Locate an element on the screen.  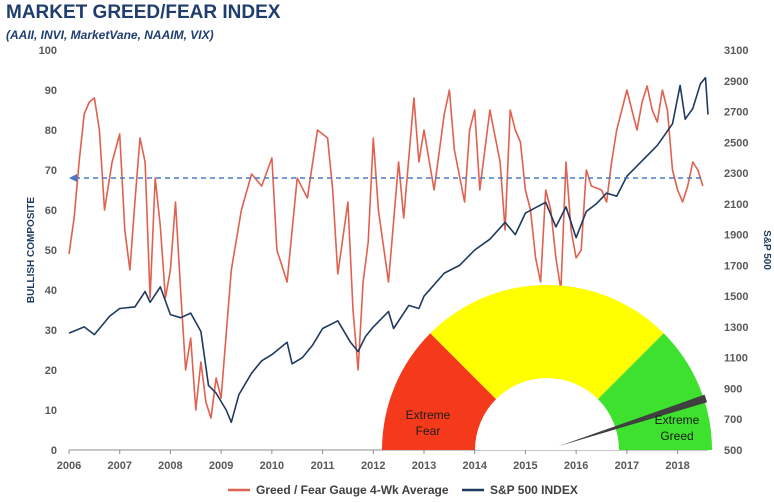
x-tick-label: 2014 is located at coordinates (474, 466).